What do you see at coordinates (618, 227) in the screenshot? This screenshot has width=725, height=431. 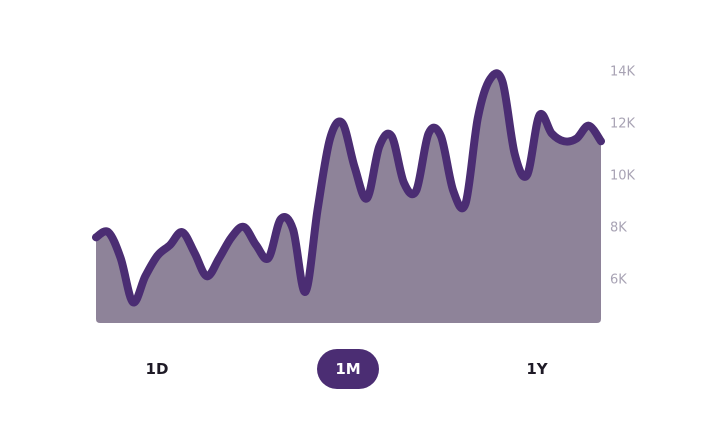 I see `y-tick-label: 8K` at bounding box center [618, 227].